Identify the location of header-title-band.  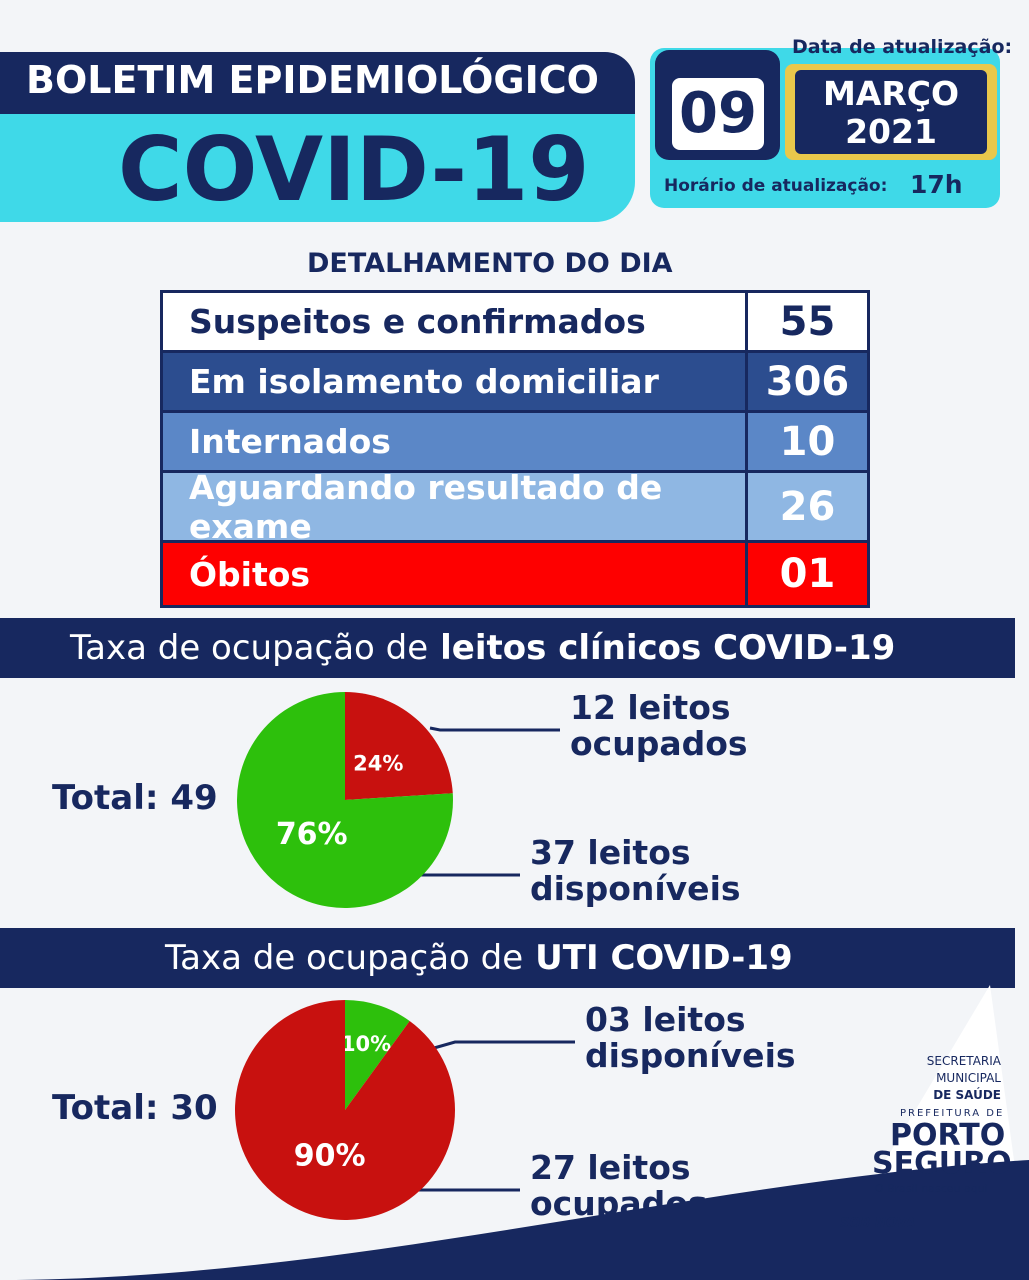
(317, 83).